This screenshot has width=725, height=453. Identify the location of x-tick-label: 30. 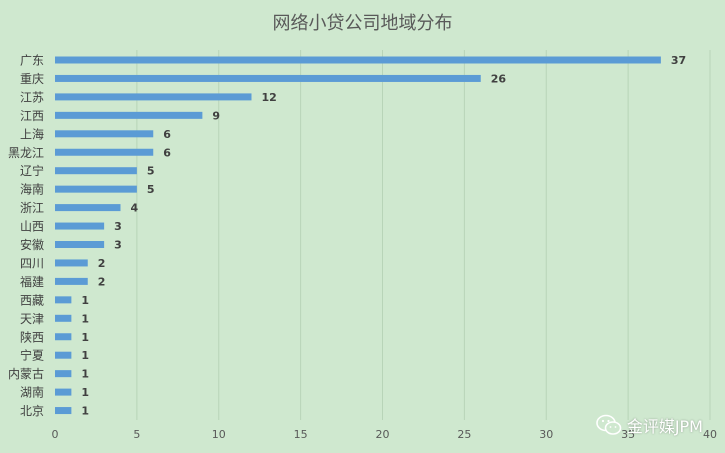
(546, 434).